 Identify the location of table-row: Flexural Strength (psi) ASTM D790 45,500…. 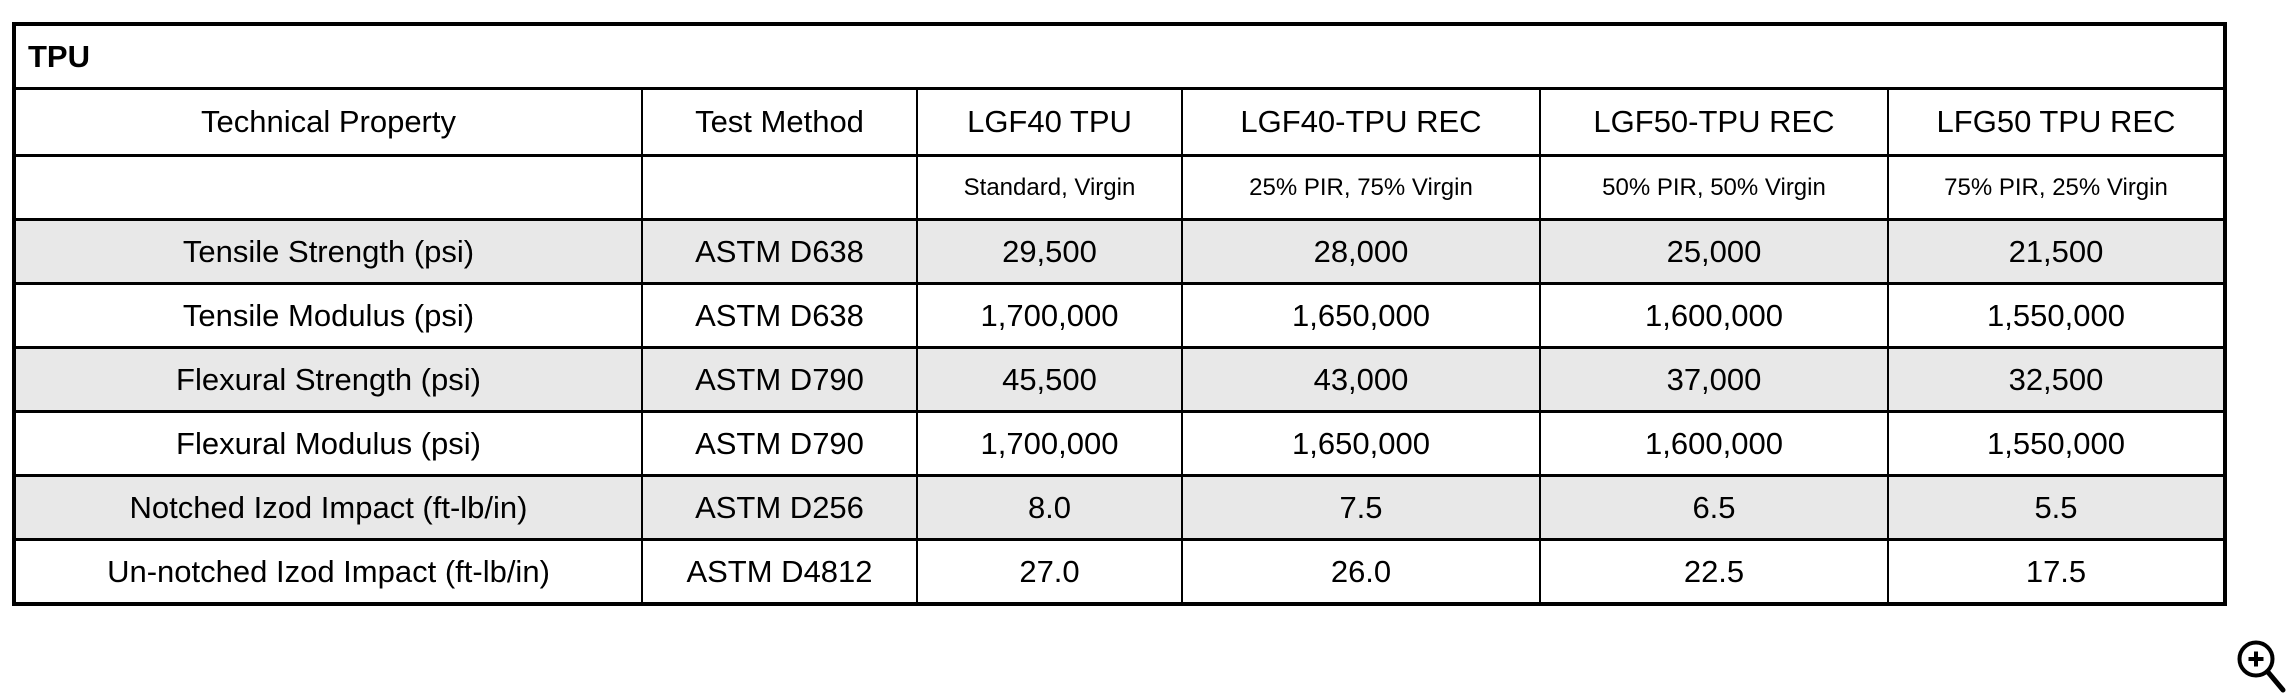
(1119, 379).